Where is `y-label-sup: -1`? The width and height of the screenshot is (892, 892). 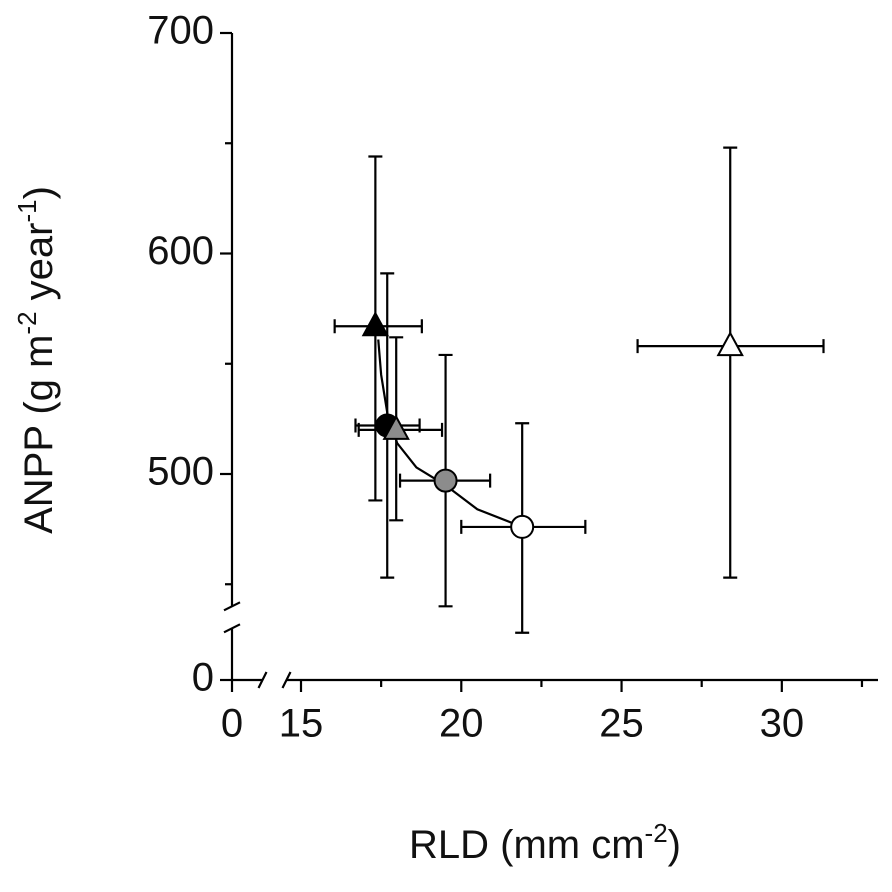 y-label-sup: -1 is located at coordinates (27, 210).